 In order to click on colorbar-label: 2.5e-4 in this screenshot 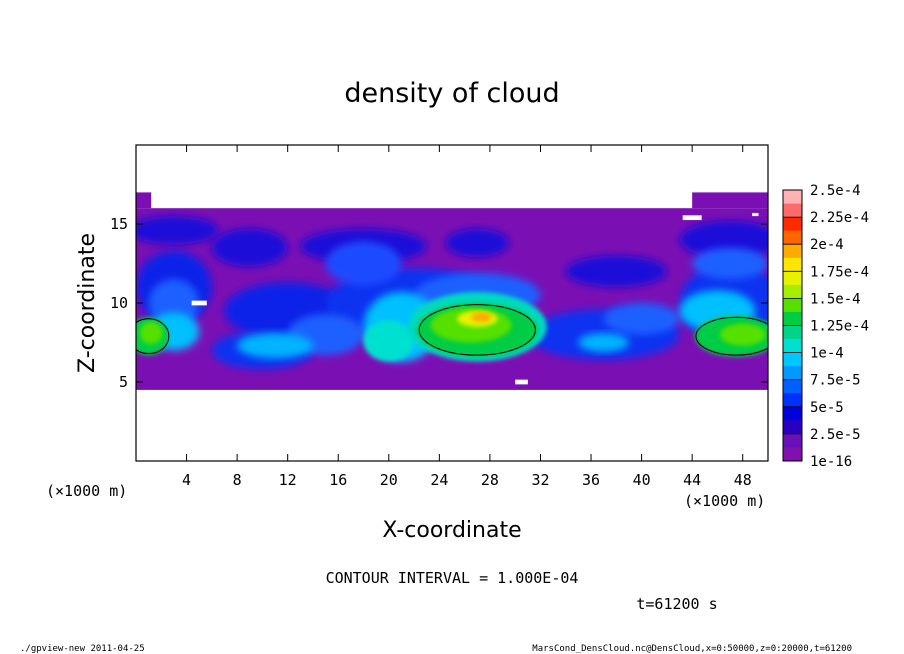, I will do `click(835, 191)`.